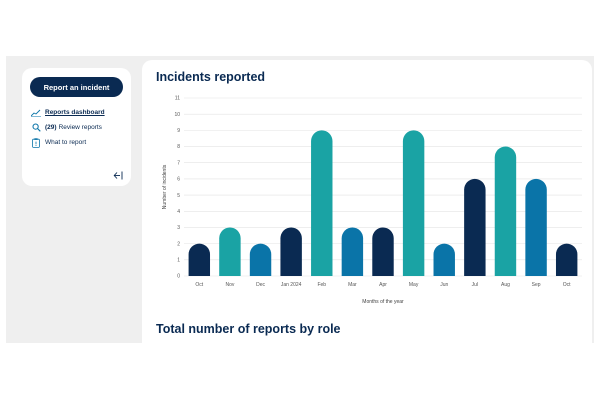 The width and height of the screenshot is (600, 400). Describe the element at coordinates (76, 87) in the screenshot. I see `report-incident-button: Report an incident` at that location.